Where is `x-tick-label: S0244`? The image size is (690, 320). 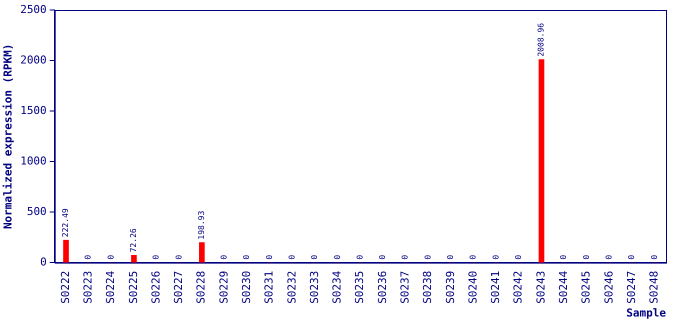
x-tick-label: S0244 is located at coordinates (563, 287).